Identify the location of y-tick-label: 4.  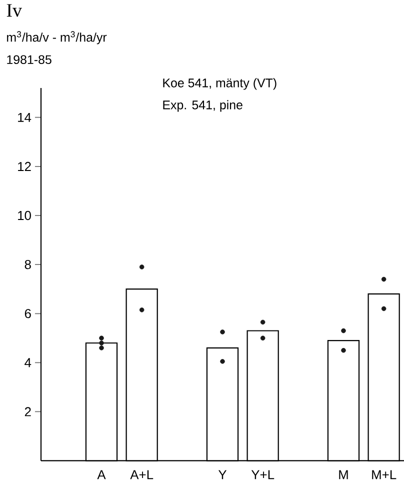
(28, 363).